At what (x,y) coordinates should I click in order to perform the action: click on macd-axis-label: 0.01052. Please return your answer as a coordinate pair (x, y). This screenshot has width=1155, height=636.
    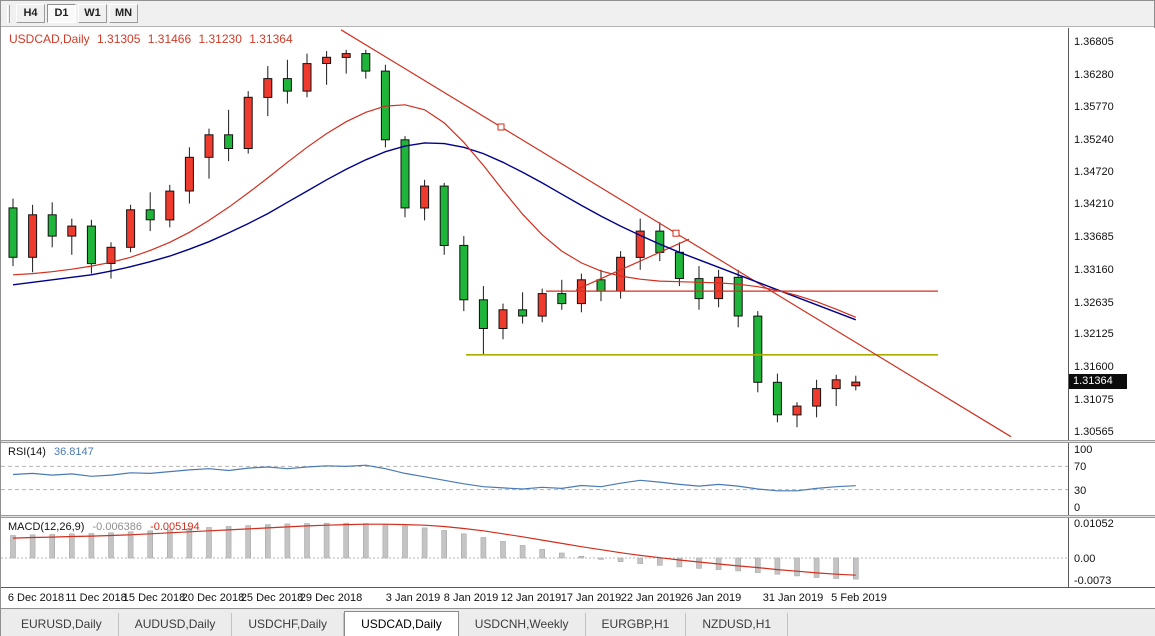
    Looking at the image, I should click on (1094, 524).